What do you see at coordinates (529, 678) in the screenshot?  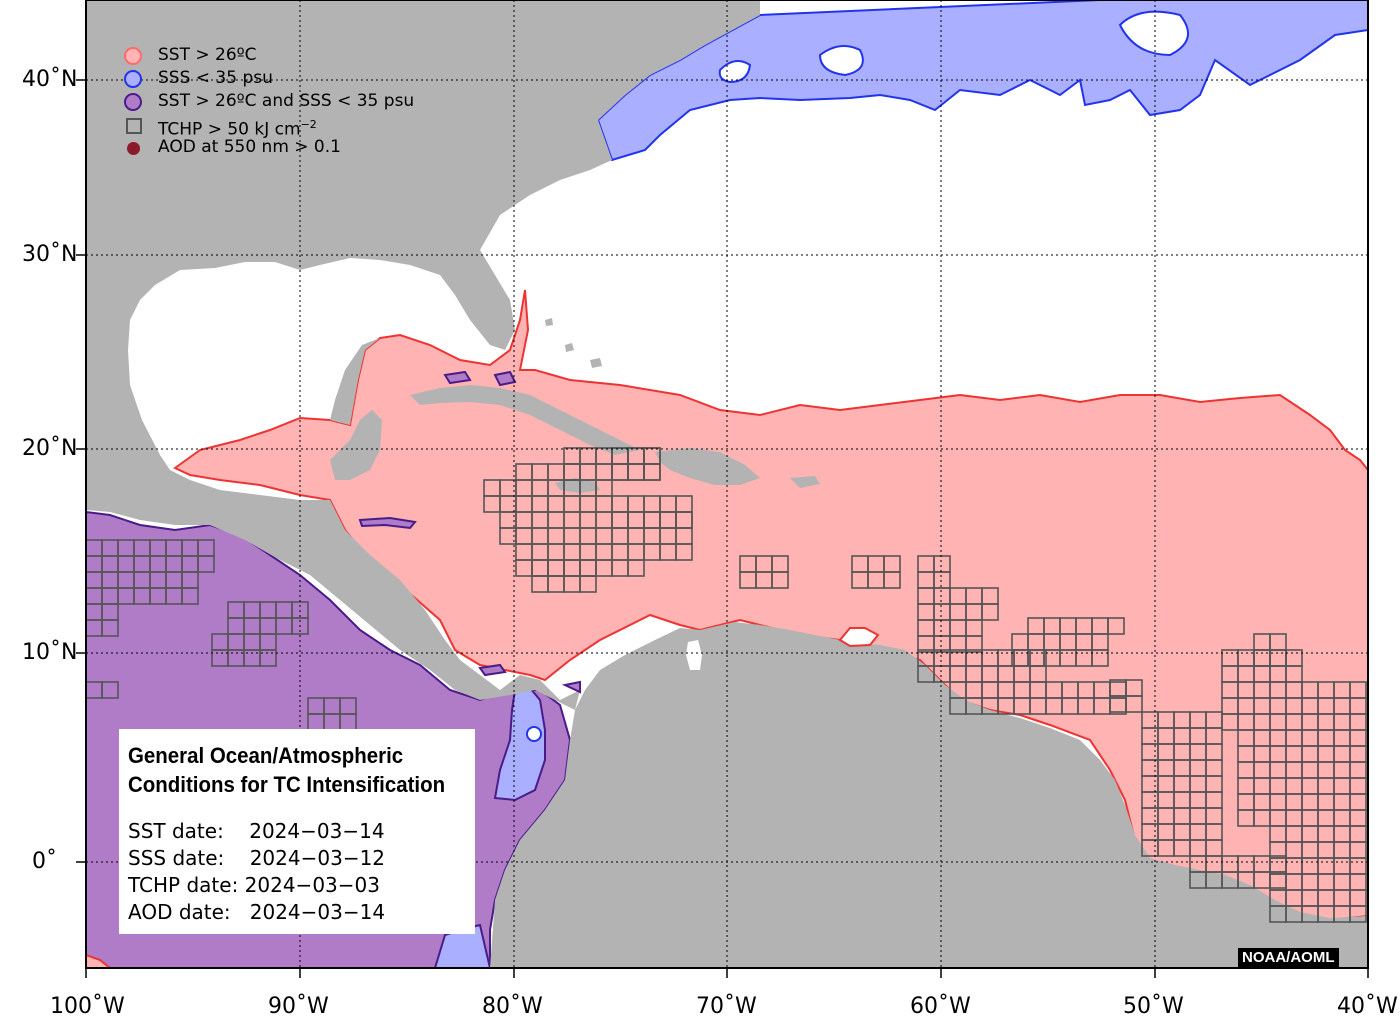 I see `both-patch-panama` at bounding box center [529, 678].